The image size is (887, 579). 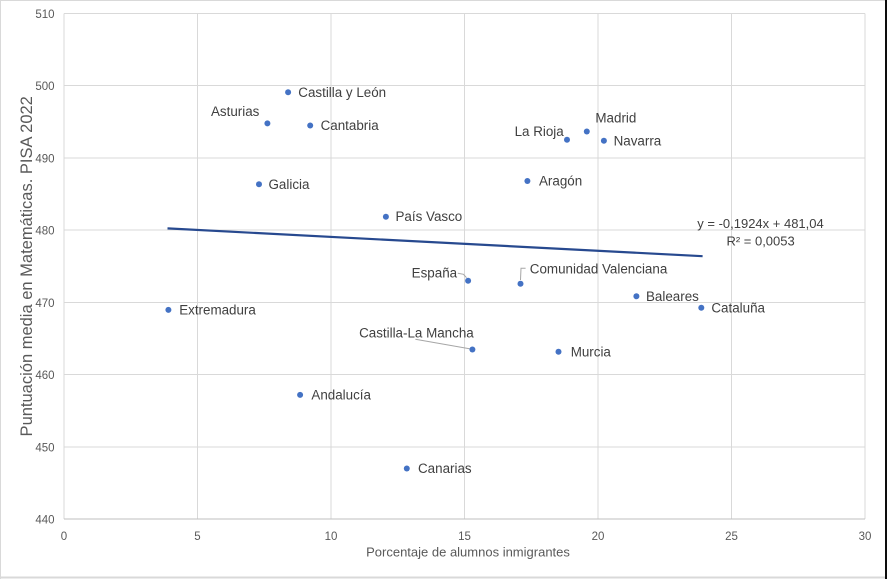 What do you see at coordinates (435, 273) in the screenshot?
I see `svg-text: España` at bounding box center [435, 273].